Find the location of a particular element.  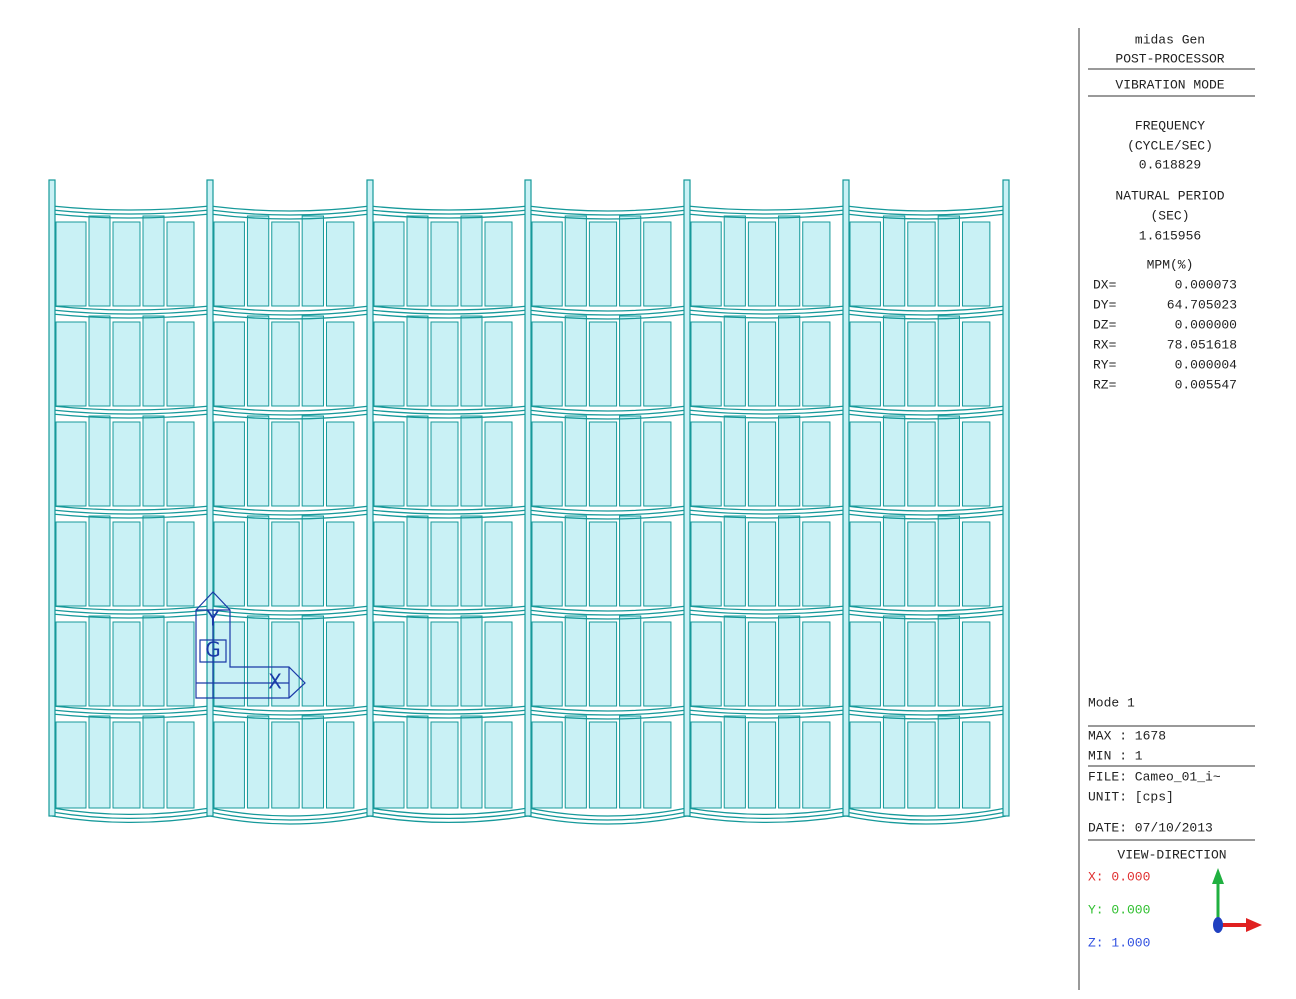

file-label: FILE: Cameo_01_i~ is located at coordinates (1154, 776).